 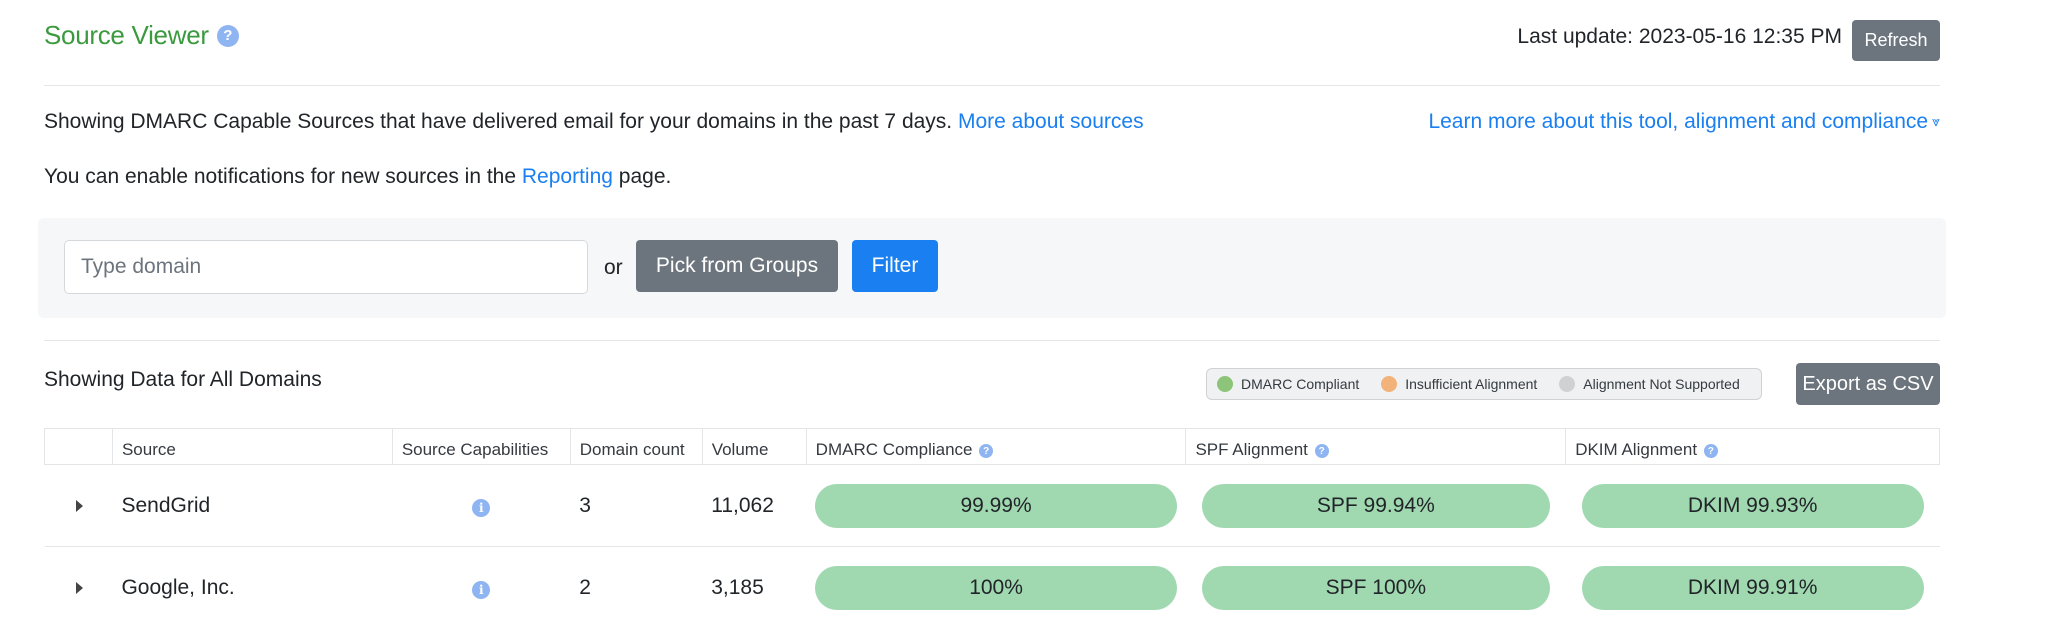 I want to click on spf-alignment-pill: SPF 100%, so click(x=1375, y=587).